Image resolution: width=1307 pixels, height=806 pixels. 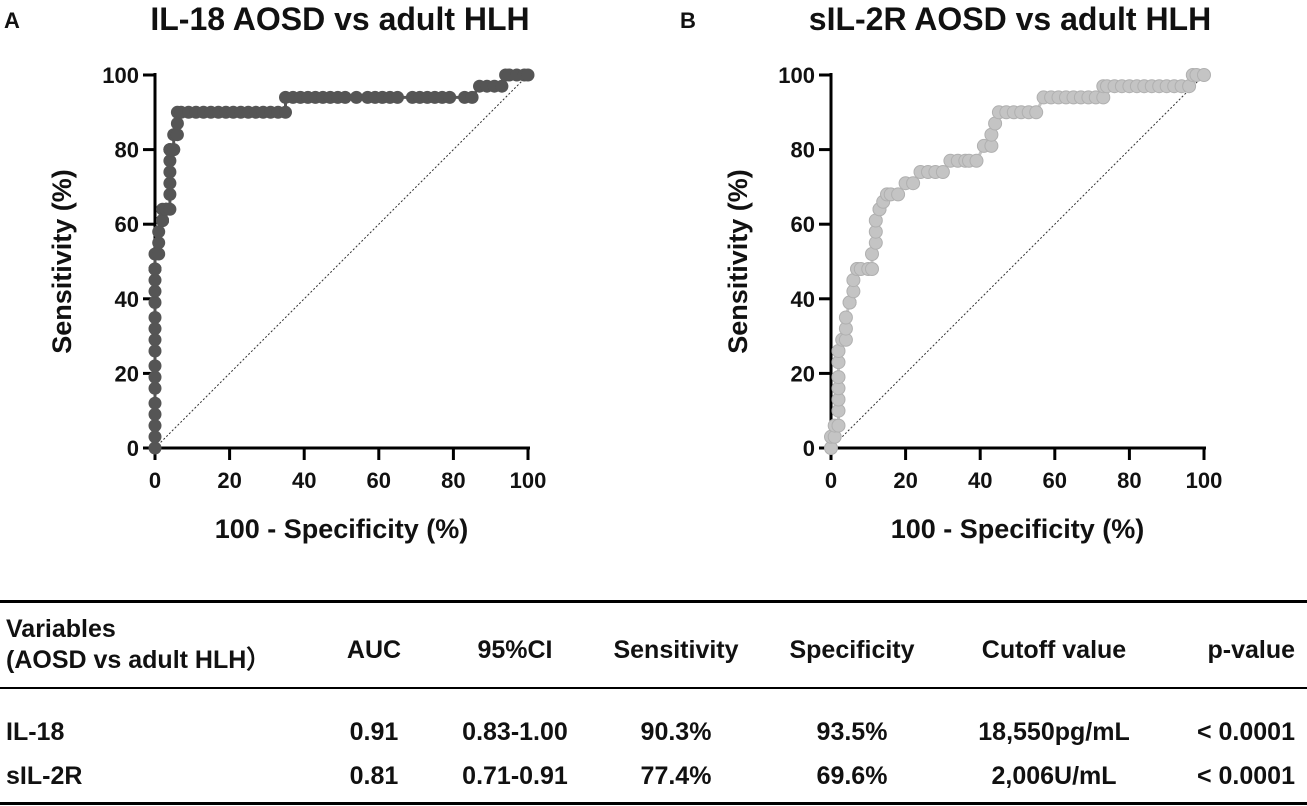 I want to click on y-tick-label: 0, so click(x=133, y=448).